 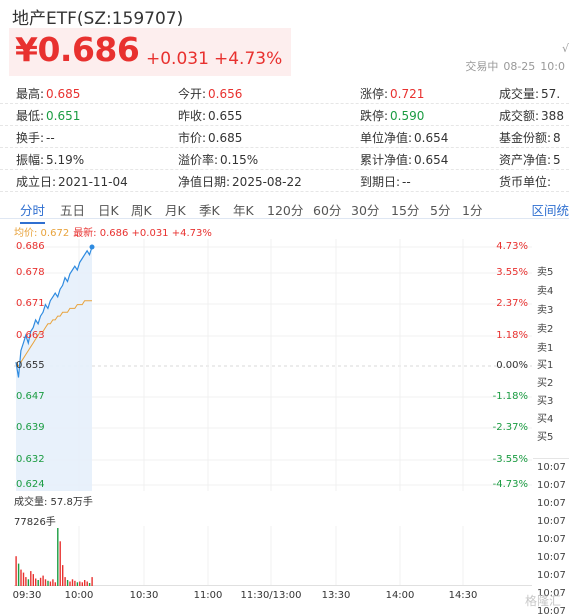 I want to click on stat-value: 0.685, so click(x=63, y=94).